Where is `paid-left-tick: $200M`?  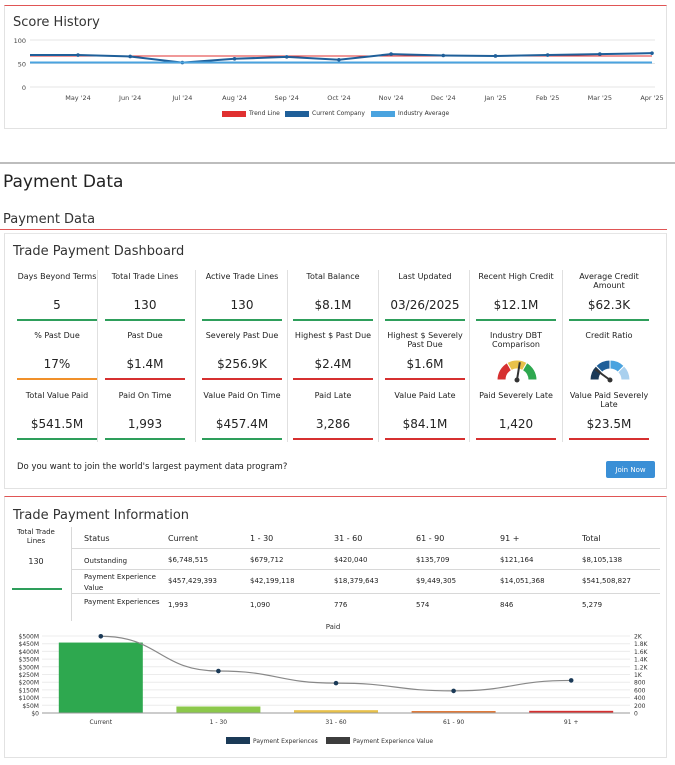
paid-left-tick: $200M is located at coordinates (29, 683).